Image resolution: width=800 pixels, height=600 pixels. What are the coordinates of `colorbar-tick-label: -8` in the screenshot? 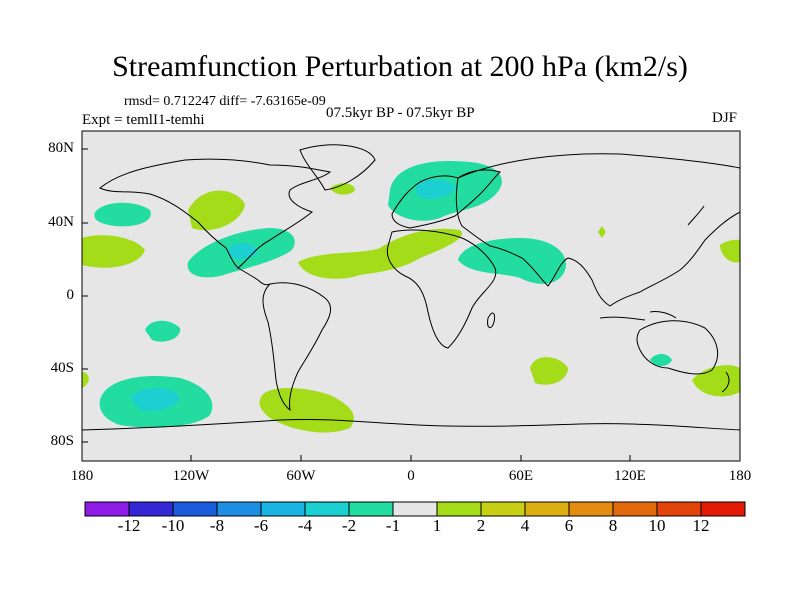 It's located at (217, 525).